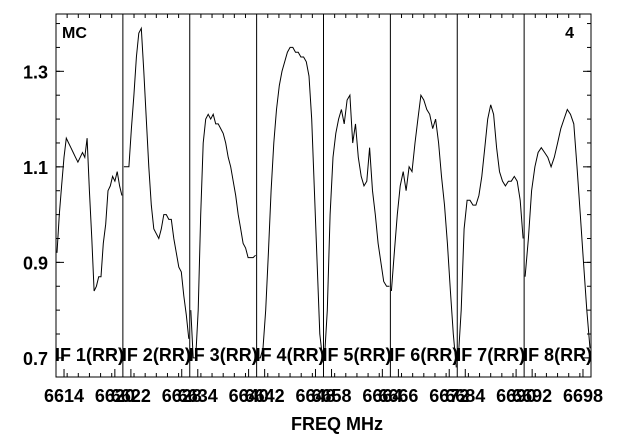 The width and height of the screenshot is (634, 434). Describe the element at coordinates (115, 396) in the screenshot. I see `x-tick-label: 6620` at that location.